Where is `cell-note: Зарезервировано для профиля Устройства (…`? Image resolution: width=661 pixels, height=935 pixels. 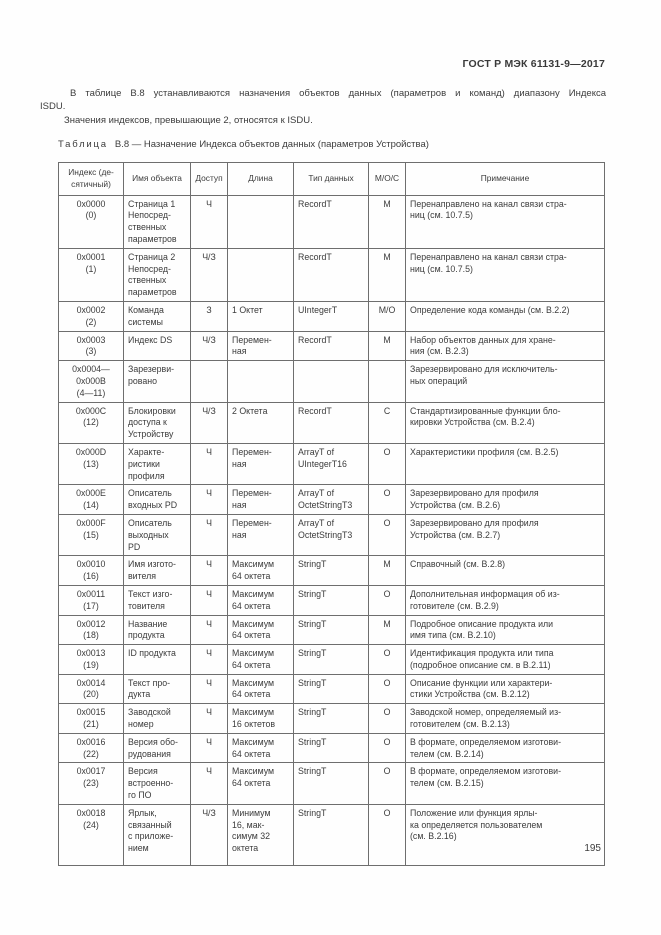
cell-note: Зарезервировано для профиля Устройства (… is located at coordinates (505, 535).